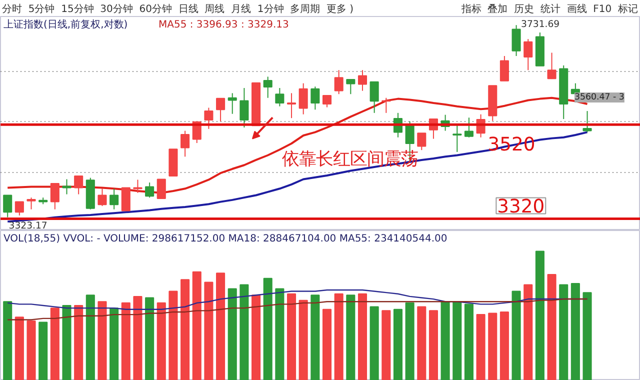 This screenshot has height=380, width=640. I want to click on annotation: 3323.17, so click(28, 226).